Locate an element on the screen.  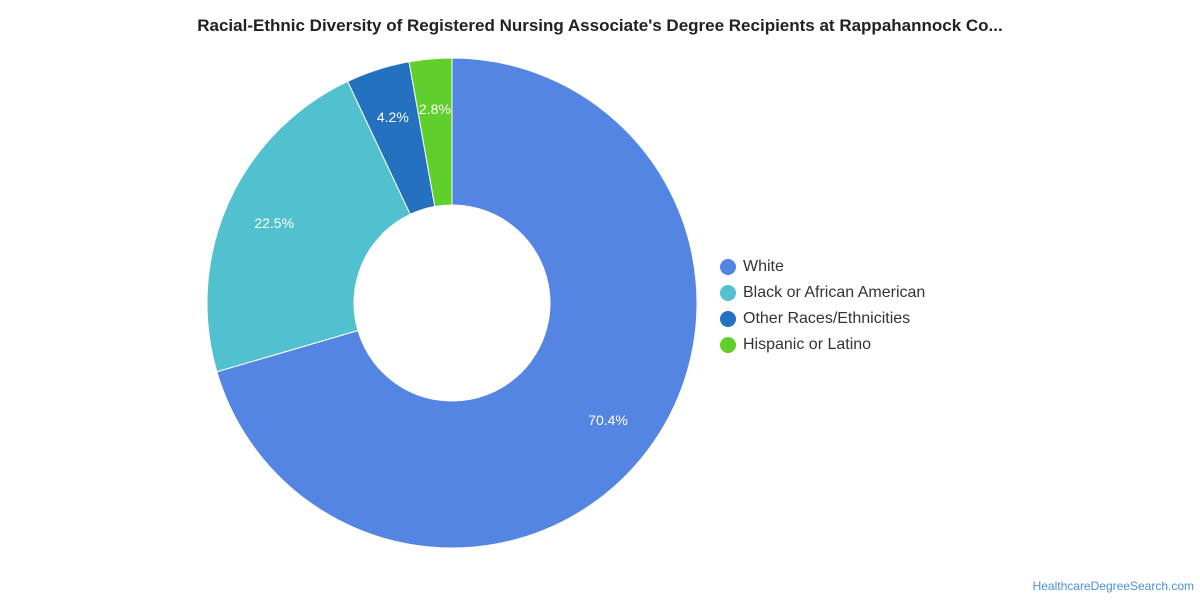
slice-hispanic-or-latino is located at coordinates (430, 132).